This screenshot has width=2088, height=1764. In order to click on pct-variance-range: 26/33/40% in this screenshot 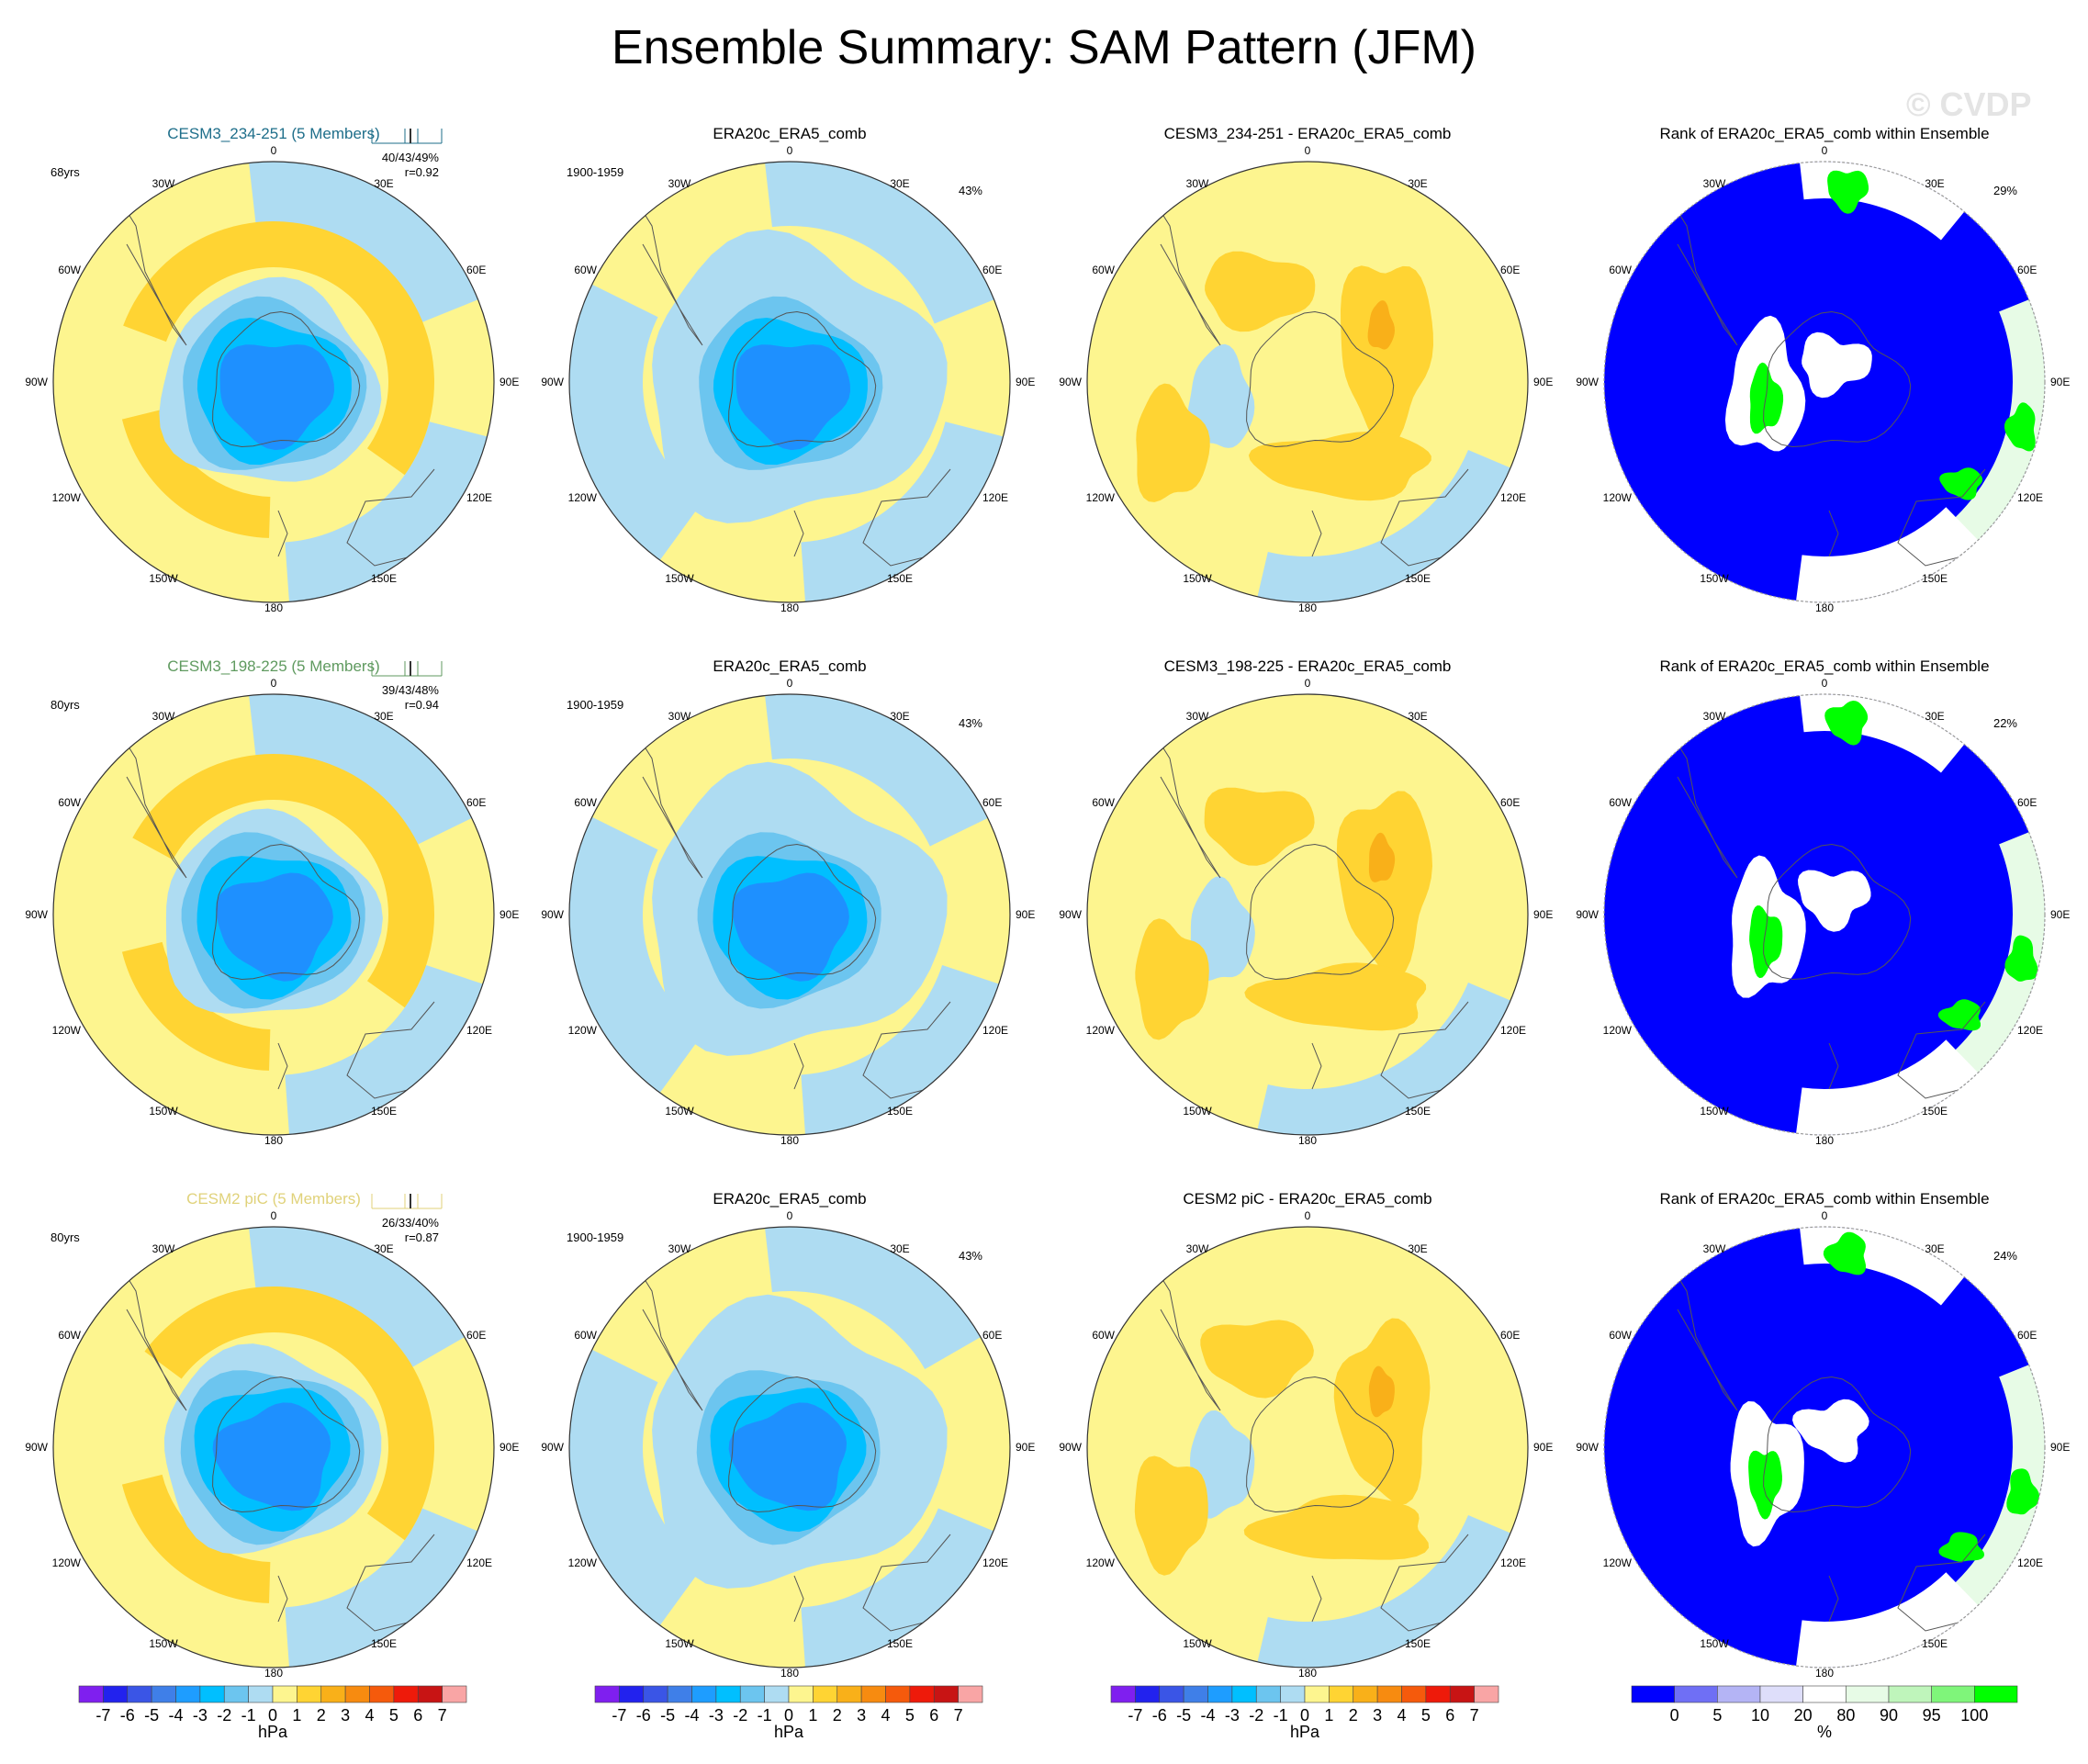, I will do `click(410, 1223)`.